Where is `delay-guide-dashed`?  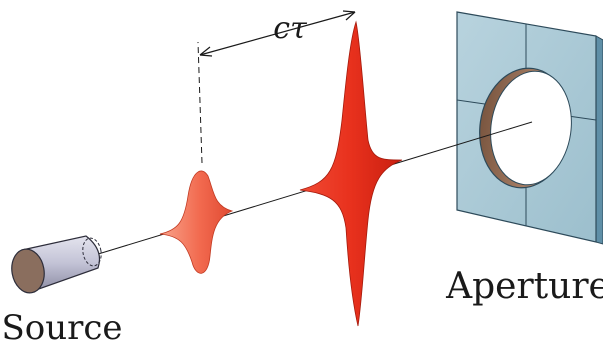 delay-guide-dashed is located at coordinates (200, 102).